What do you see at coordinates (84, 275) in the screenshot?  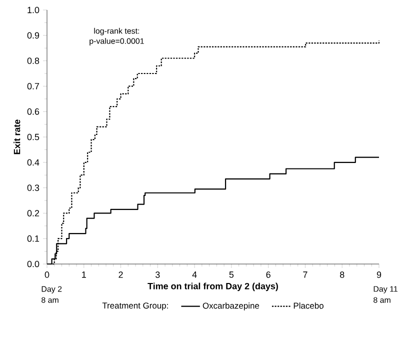 I see `x-tick-label: 1` at bounding box center [84, 275].